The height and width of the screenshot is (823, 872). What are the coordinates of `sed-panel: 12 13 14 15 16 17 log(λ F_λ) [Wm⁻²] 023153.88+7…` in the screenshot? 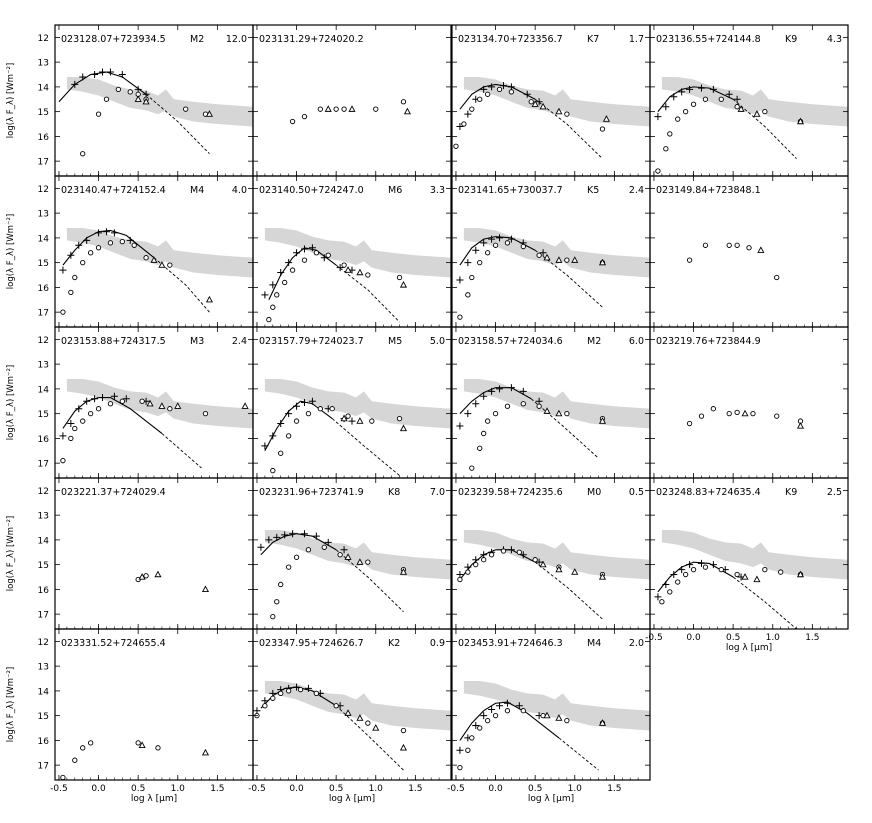 It's located at (130, 402).